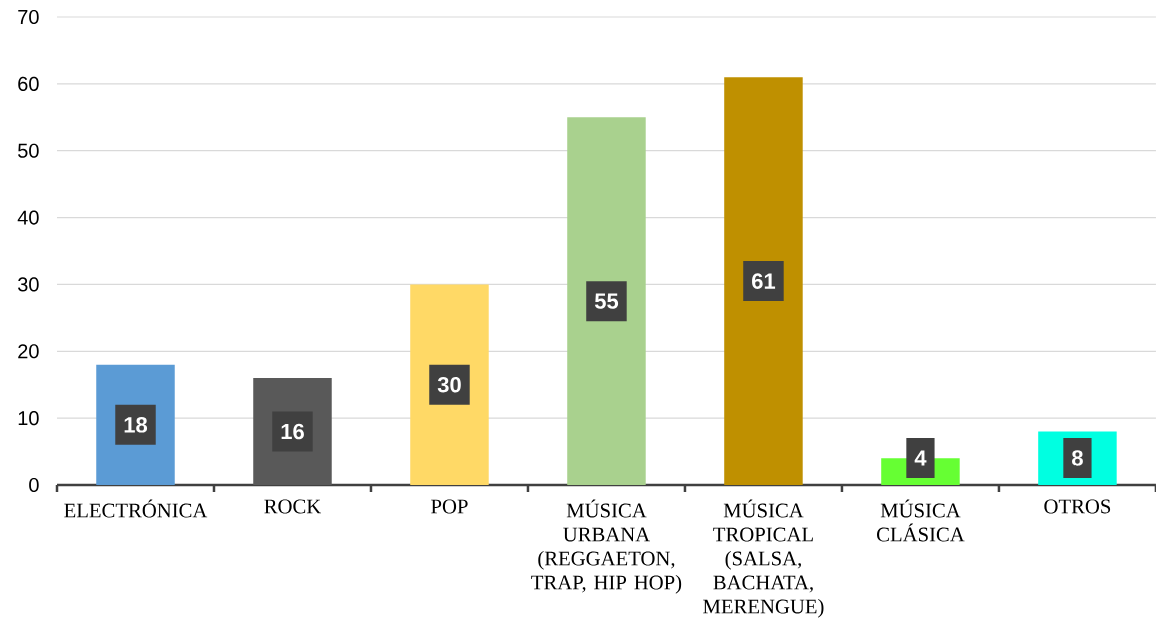  Describe the element at coordinates (292, 431) in the screenshot. I see `data-label: 16` at that location.